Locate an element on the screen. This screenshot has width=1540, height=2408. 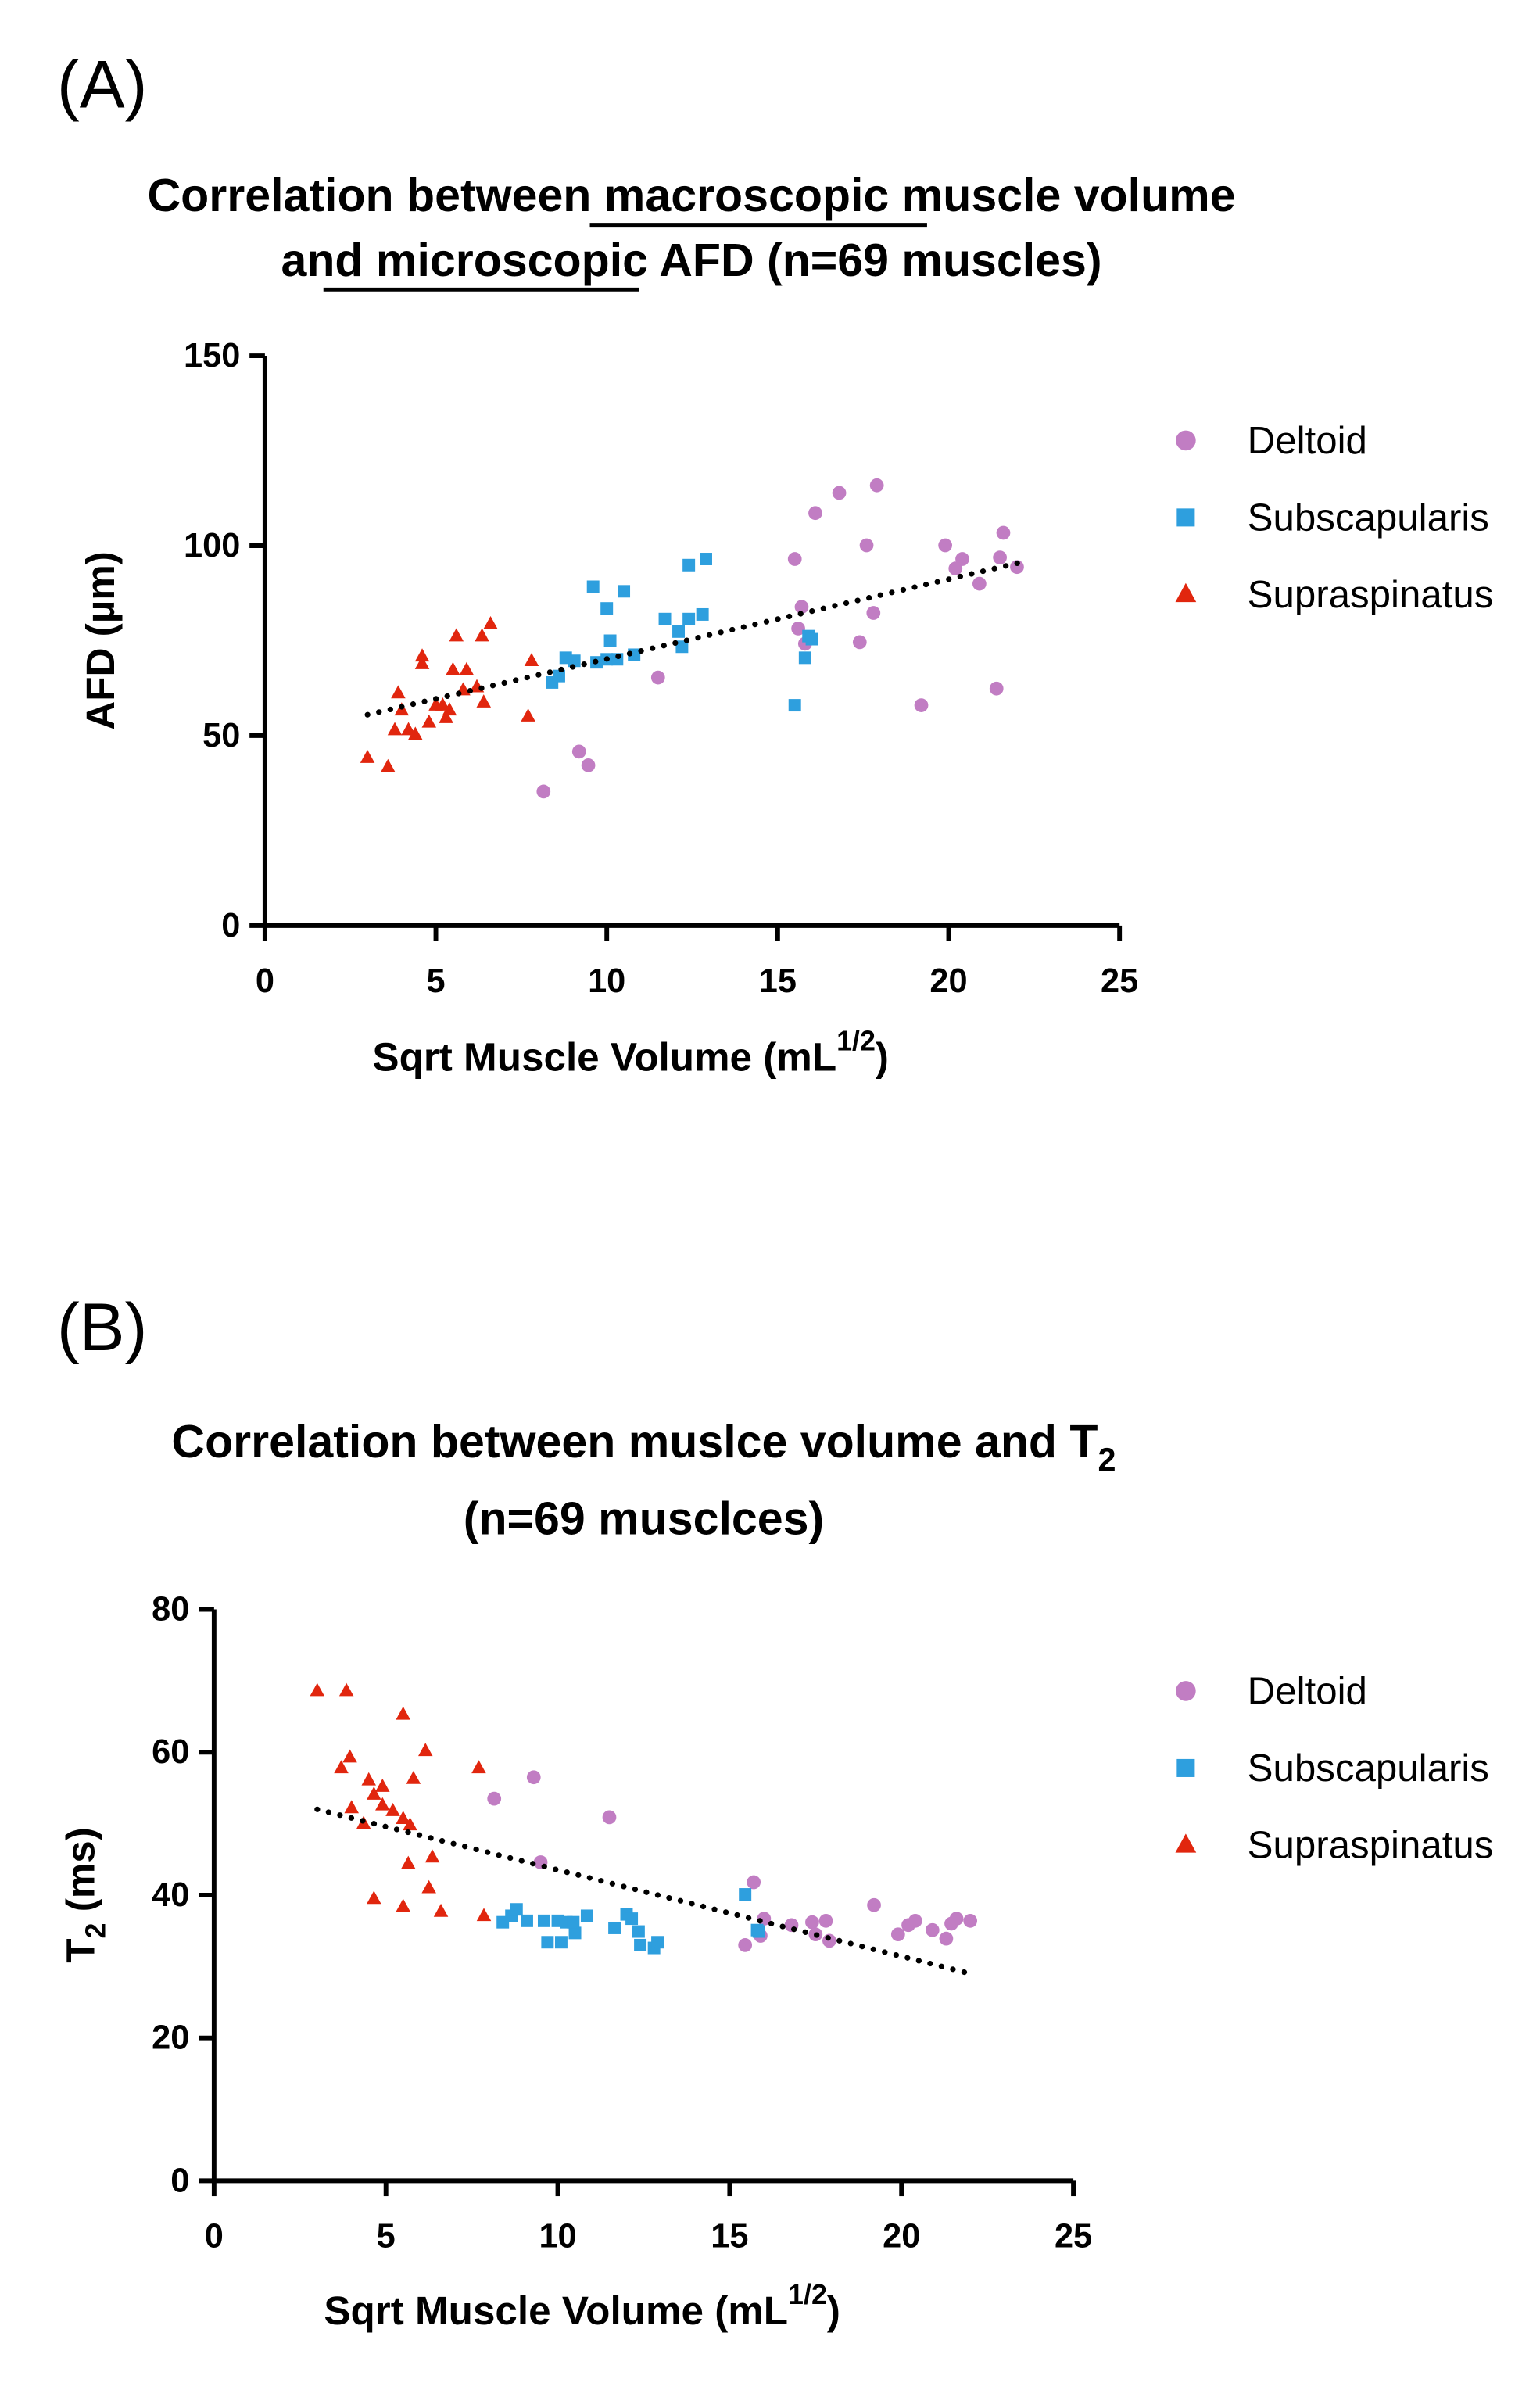
x-tick-label: 5 is located at coordinates (386, 2236).